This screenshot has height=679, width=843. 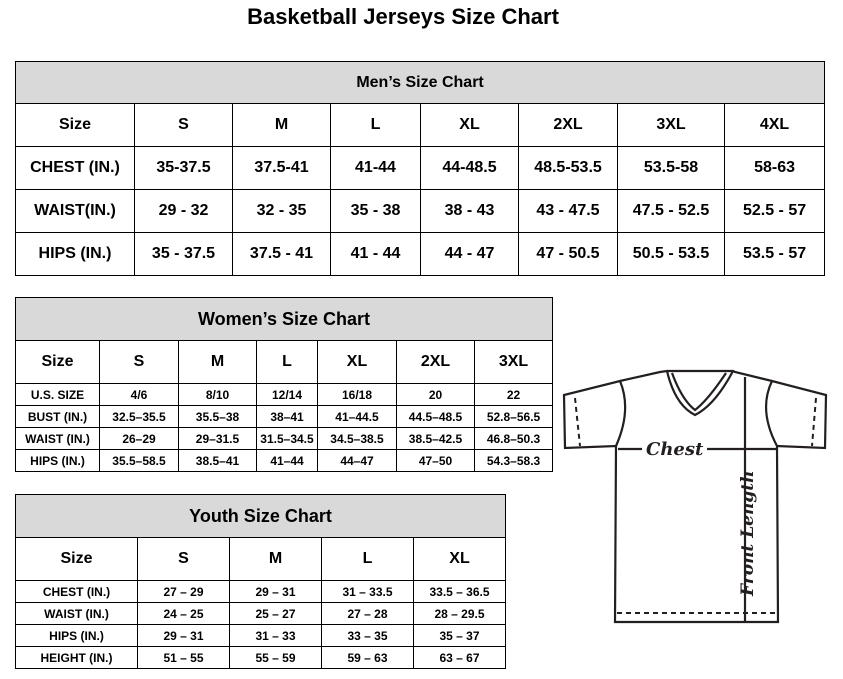 I want to click on row-label: BUST (IN.), so click(x=57, y=416).